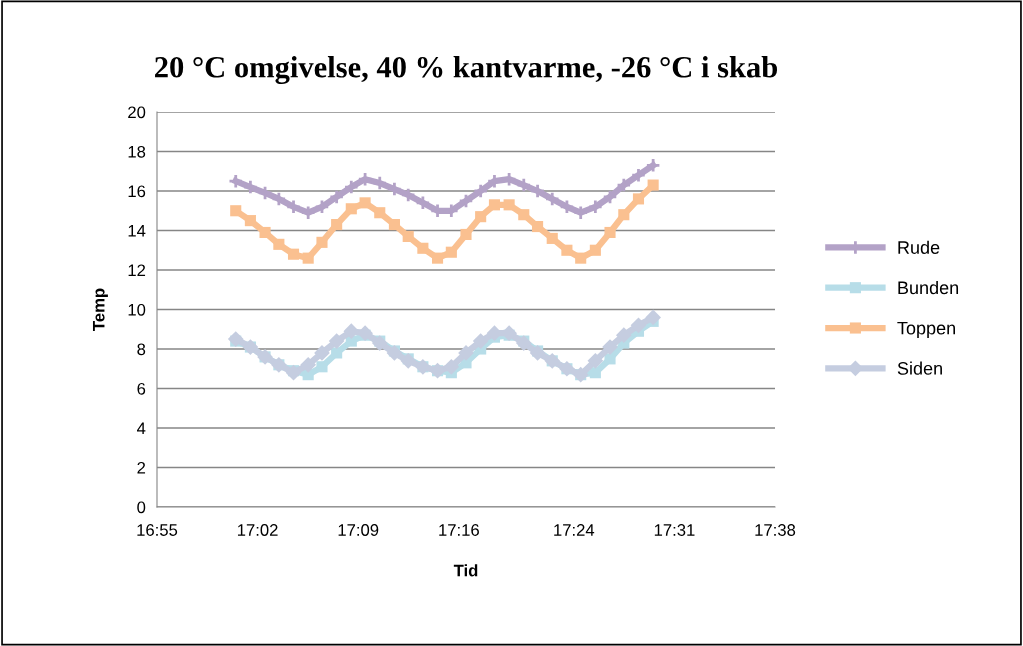  I want to click on x-axis-title: Tid, so click(465, 570).